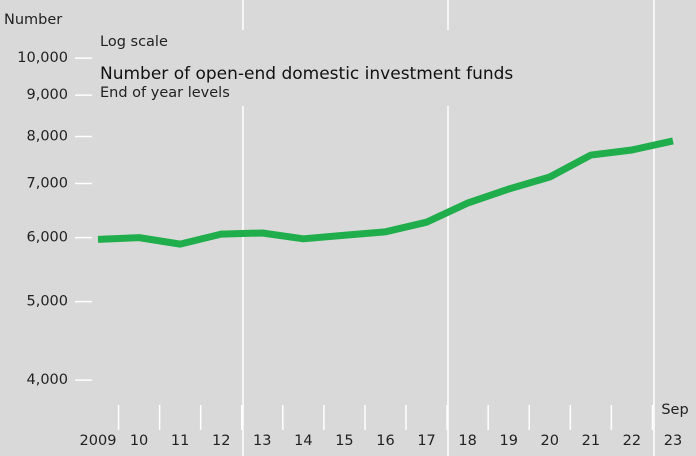 The image size is (696, 456). Describe the element at coordinates (673, 441) in the screenshot. I see `x-tick-label: 23` at that location.